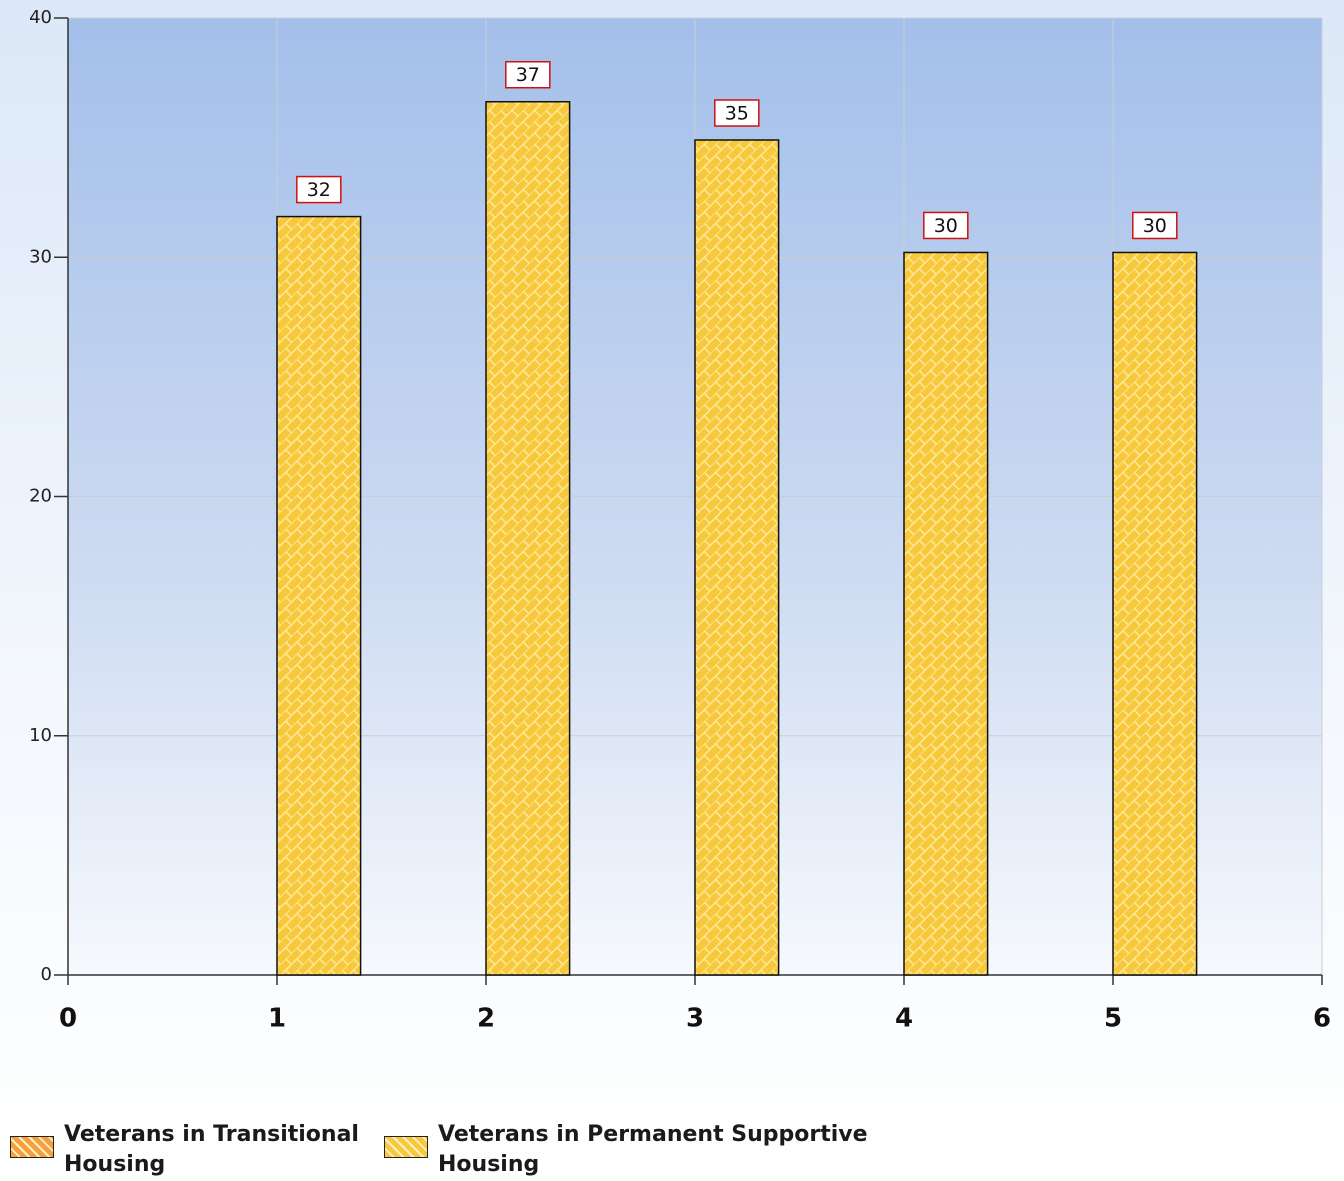 The width and height of the screenshot is (1344, 1181). I want to click on x-tick-label: 2, so click(486, 1019).